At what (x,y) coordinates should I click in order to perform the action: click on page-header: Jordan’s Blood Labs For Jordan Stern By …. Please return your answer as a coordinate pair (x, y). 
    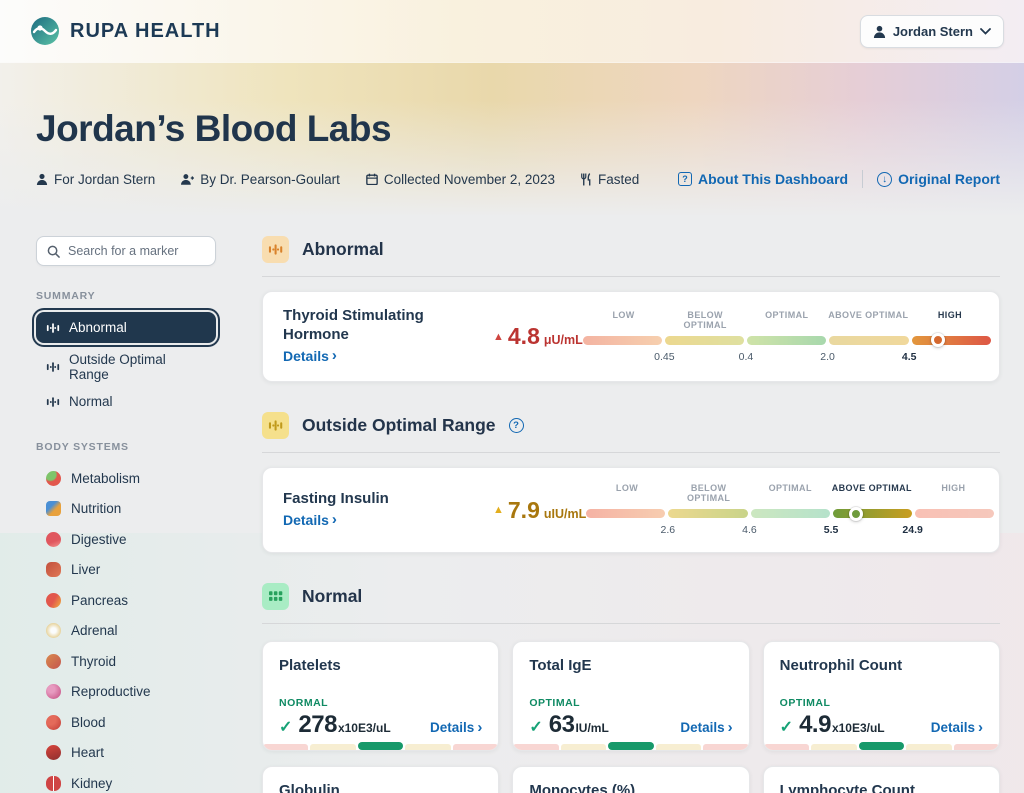
    Looking at the image, I should click on (512, 148).